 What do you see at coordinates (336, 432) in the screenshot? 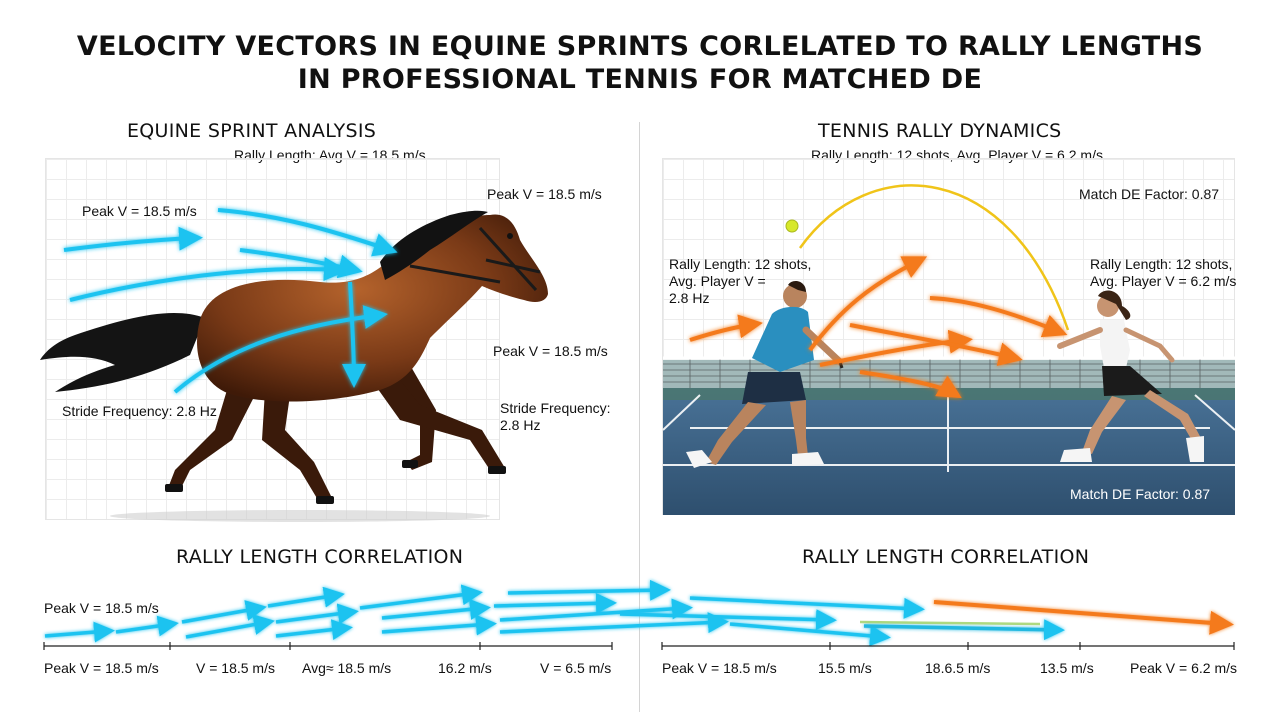
I see `horse-legs` at bounding box center [336, 432].